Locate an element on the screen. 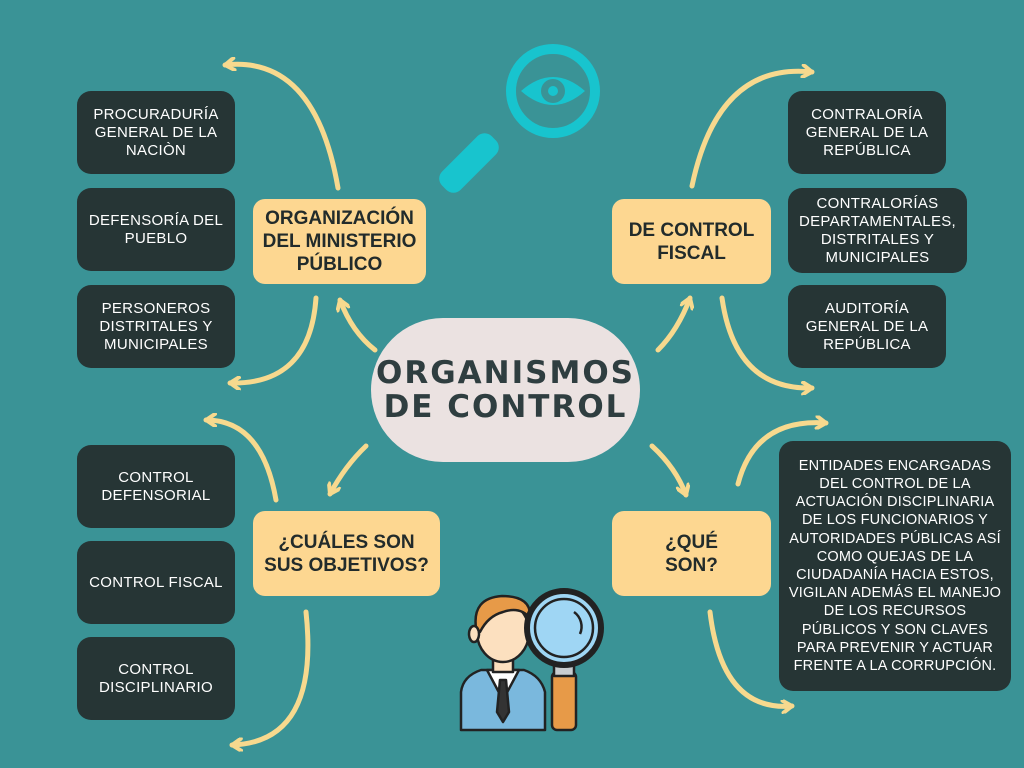 The height and width of the screenshot is (768, 1024). item-defensoria: DEFENSORÍA DEL PUEBLO is located at coordinates (156, 229).